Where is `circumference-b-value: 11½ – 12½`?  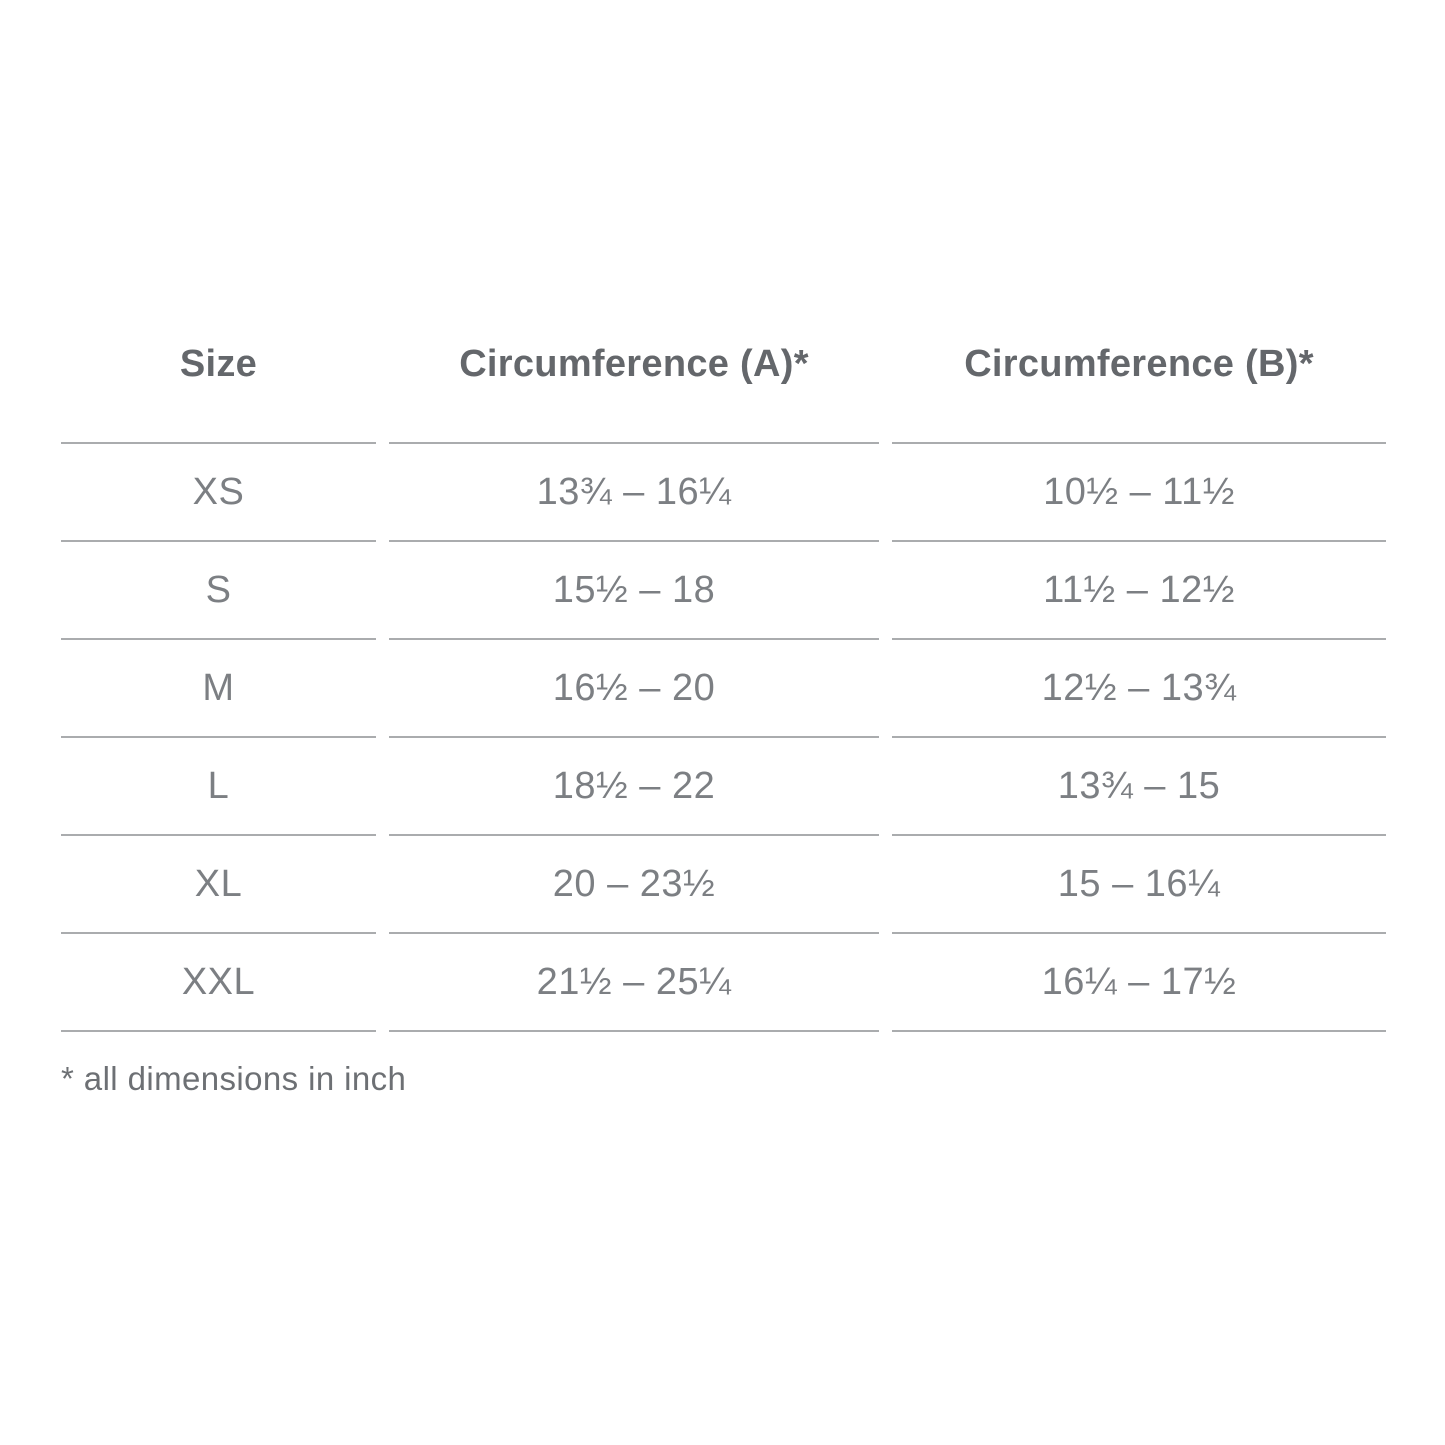 circumference-b-value: 11½ – 12½ is located at coordinates (1139, 591).